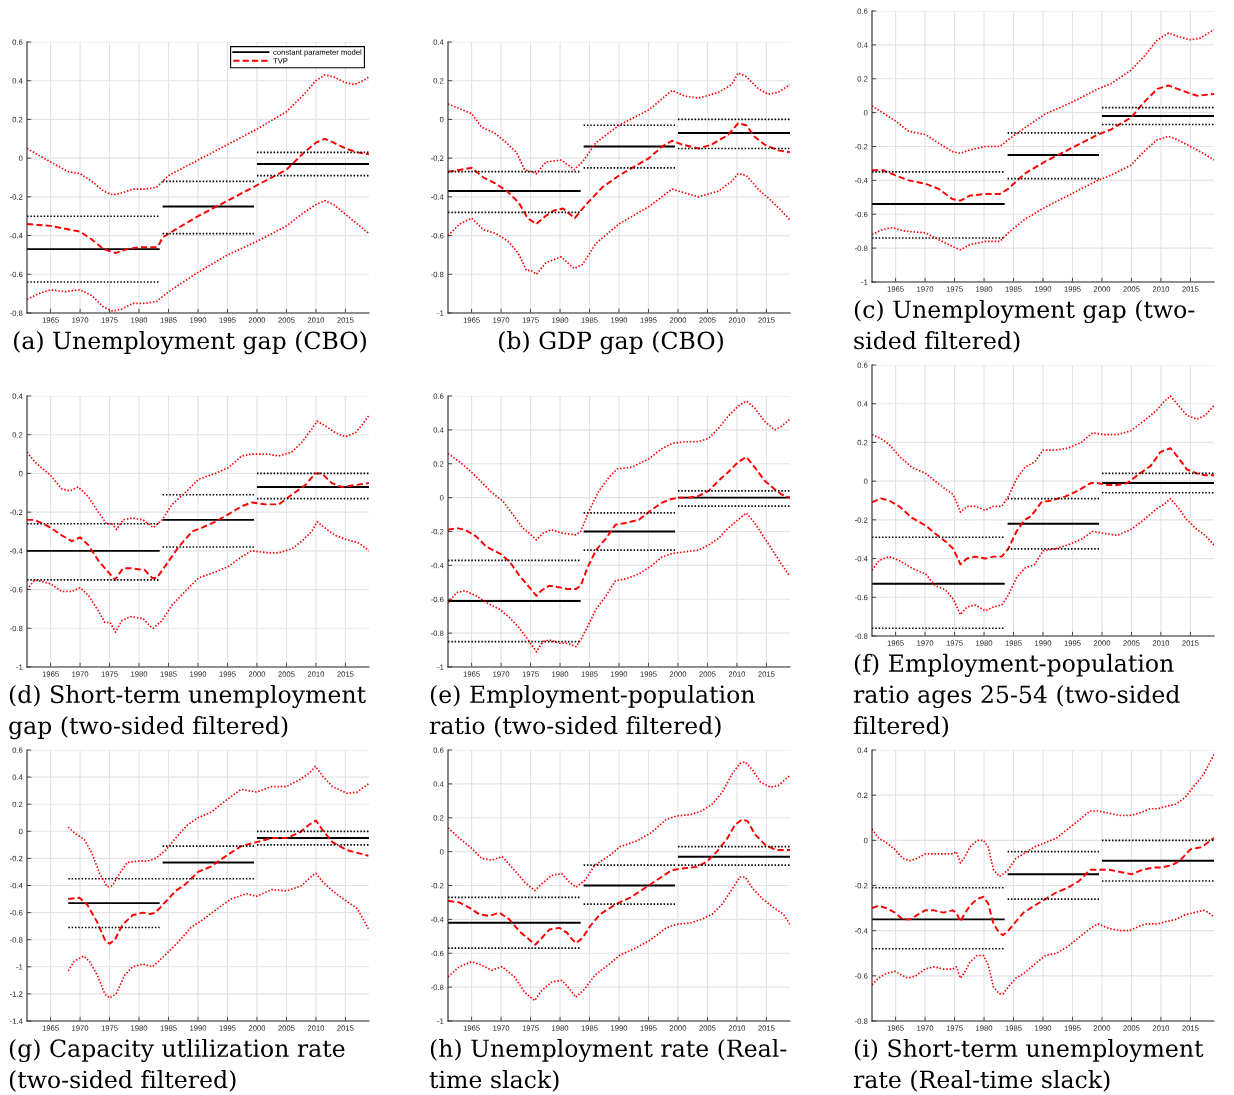 The height and width of the screenshot is (1095, 1234). I want to click on text: (i) Short-term unemployment rate (Real-time slack), so click(1028, 1065).